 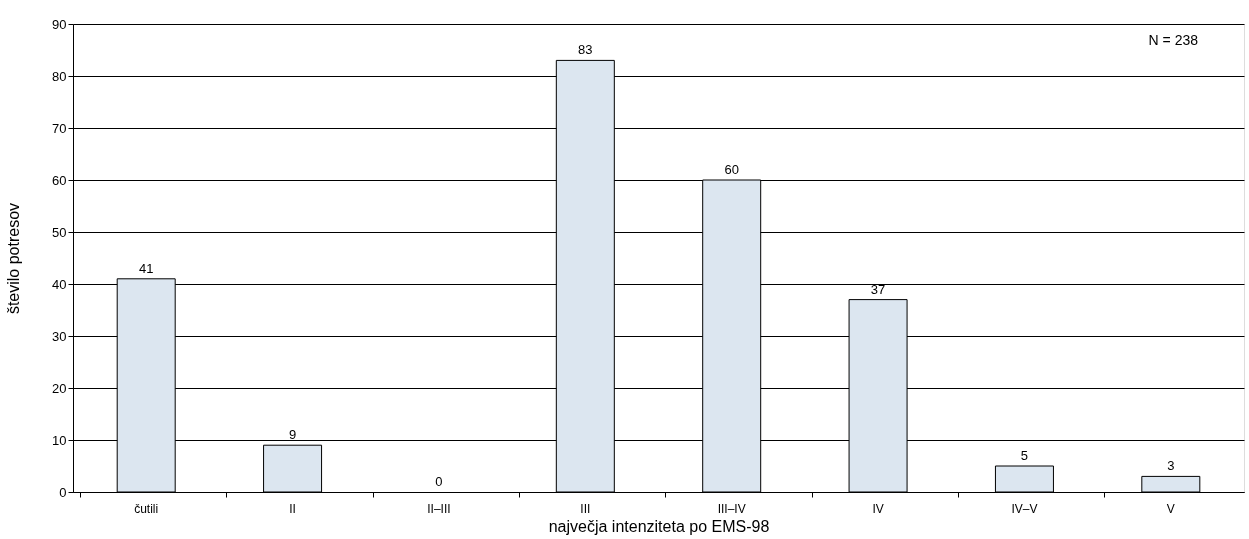 I want to click on x-tick-label: III–IV, so click(x=731, y=508).